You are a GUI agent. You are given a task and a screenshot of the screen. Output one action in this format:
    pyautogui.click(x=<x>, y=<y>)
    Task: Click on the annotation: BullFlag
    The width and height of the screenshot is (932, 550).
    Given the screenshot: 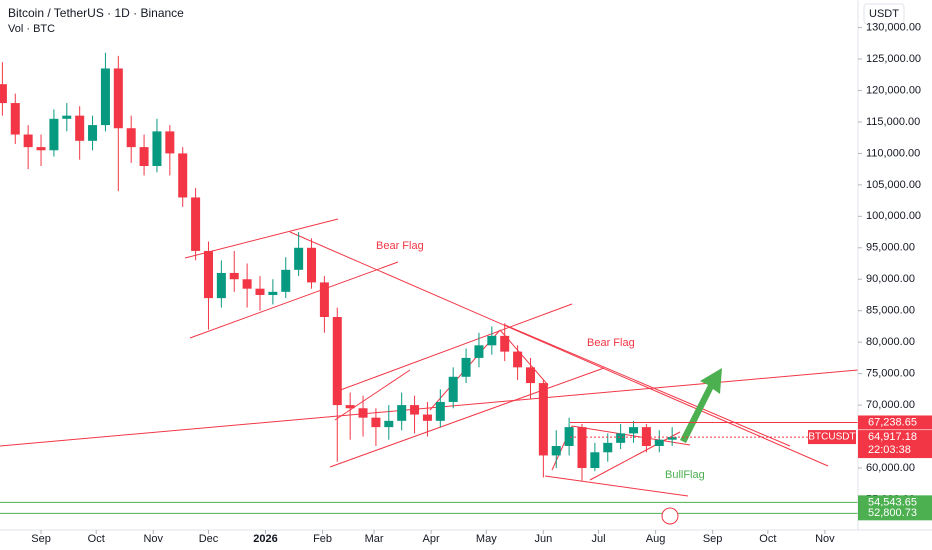 What is the action you would take?
    pyautogui.click(x=685, y=475)
    